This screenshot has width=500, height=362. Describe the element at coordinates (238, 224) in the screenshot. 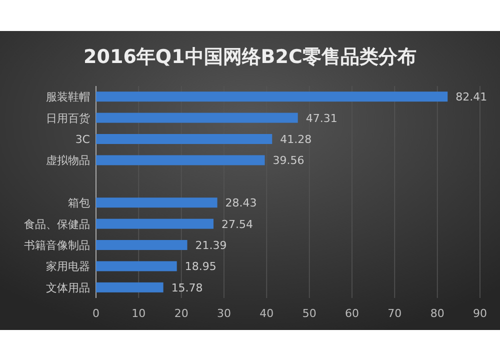

I see `data-label: 27.54` at that location.